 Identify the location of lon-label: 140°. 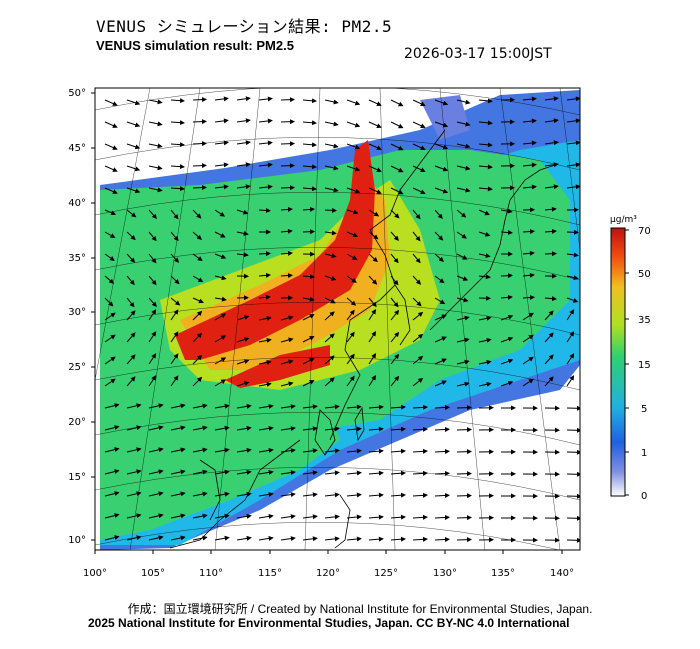
(562, 573).